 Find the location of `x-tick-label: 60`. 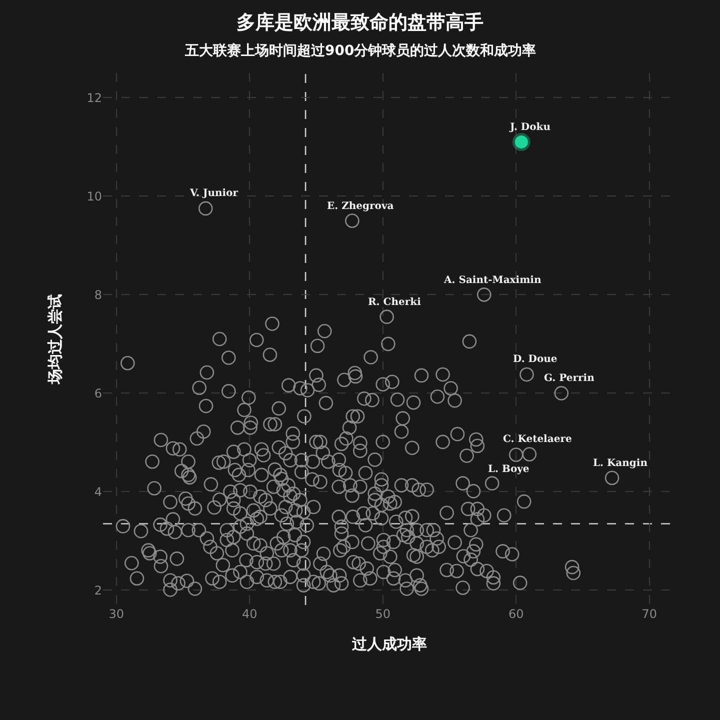

x-tick-label: 60 is located at coordinates (516, 614).